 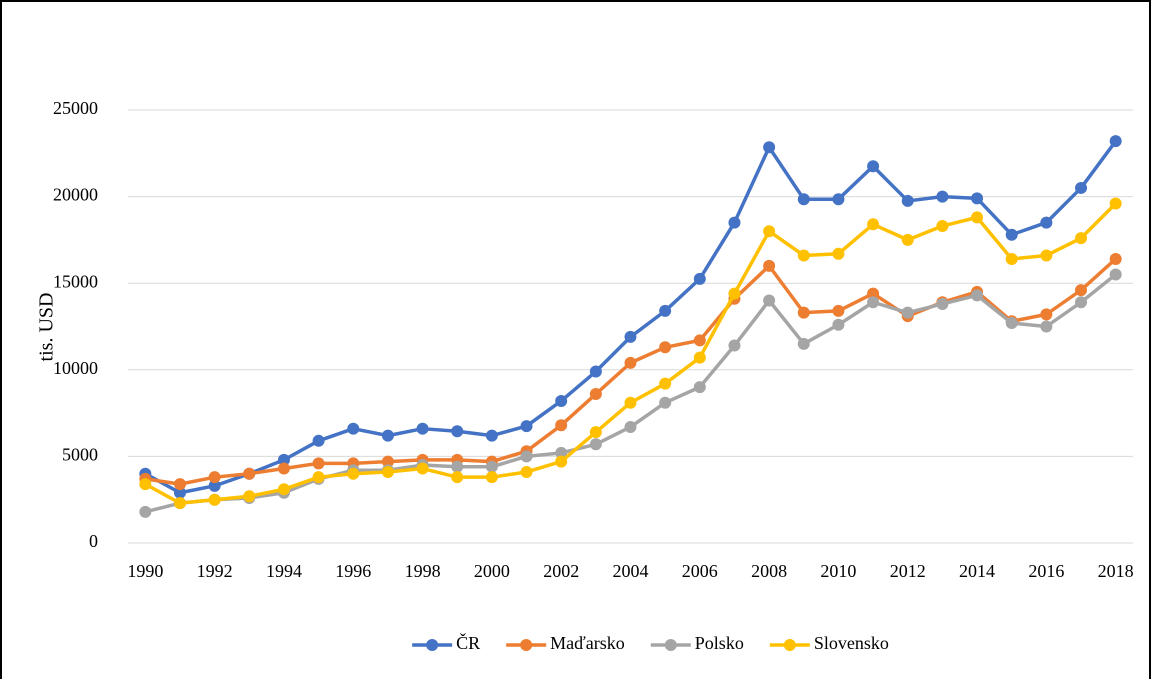 I want to click on legend-label: Slovensko, so click(x=851, y=643).